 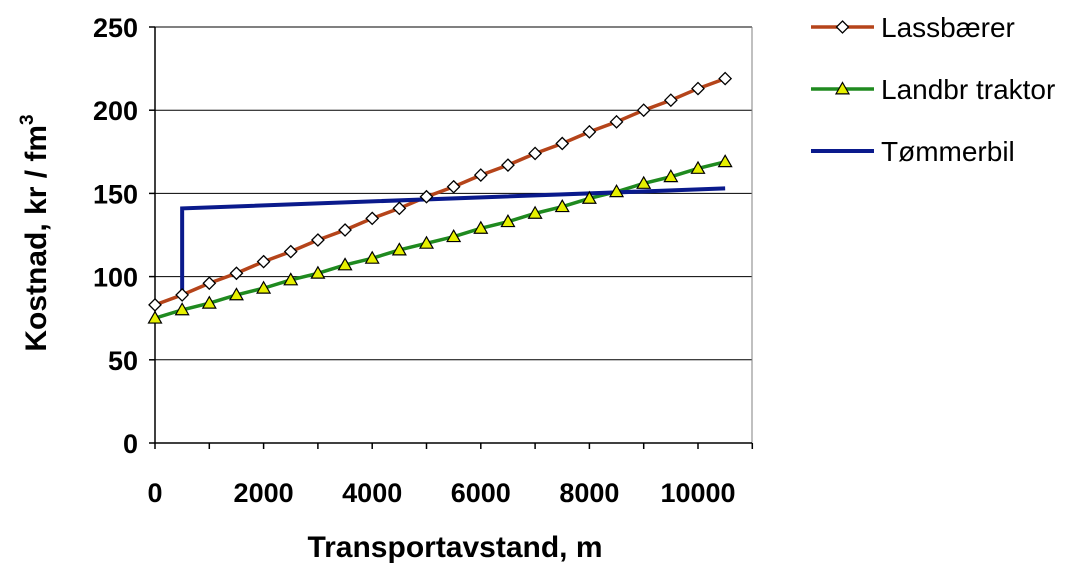 I want to click on x-tick-label-10000: 10000, so click(x=697, y=493).